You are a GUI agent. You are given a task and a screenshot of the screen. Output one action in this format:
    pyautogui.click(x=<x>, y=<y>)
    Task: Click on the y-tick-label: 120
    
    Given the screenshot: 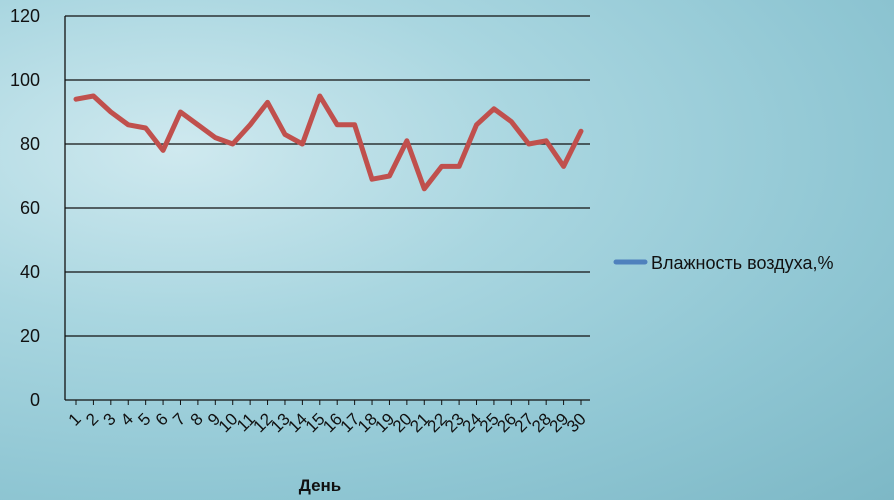 What is the action you would take?
    pyautogui.click(x=25, y=16)
    